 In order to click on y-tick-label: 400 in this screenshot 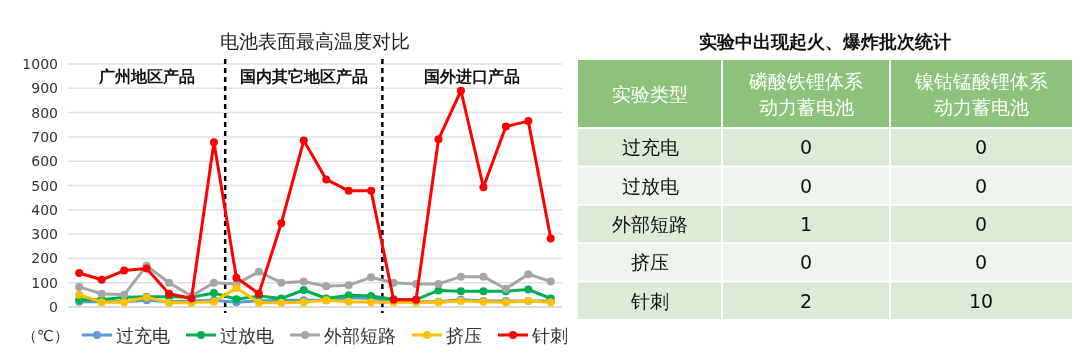, I will do `click(44, 209)`.